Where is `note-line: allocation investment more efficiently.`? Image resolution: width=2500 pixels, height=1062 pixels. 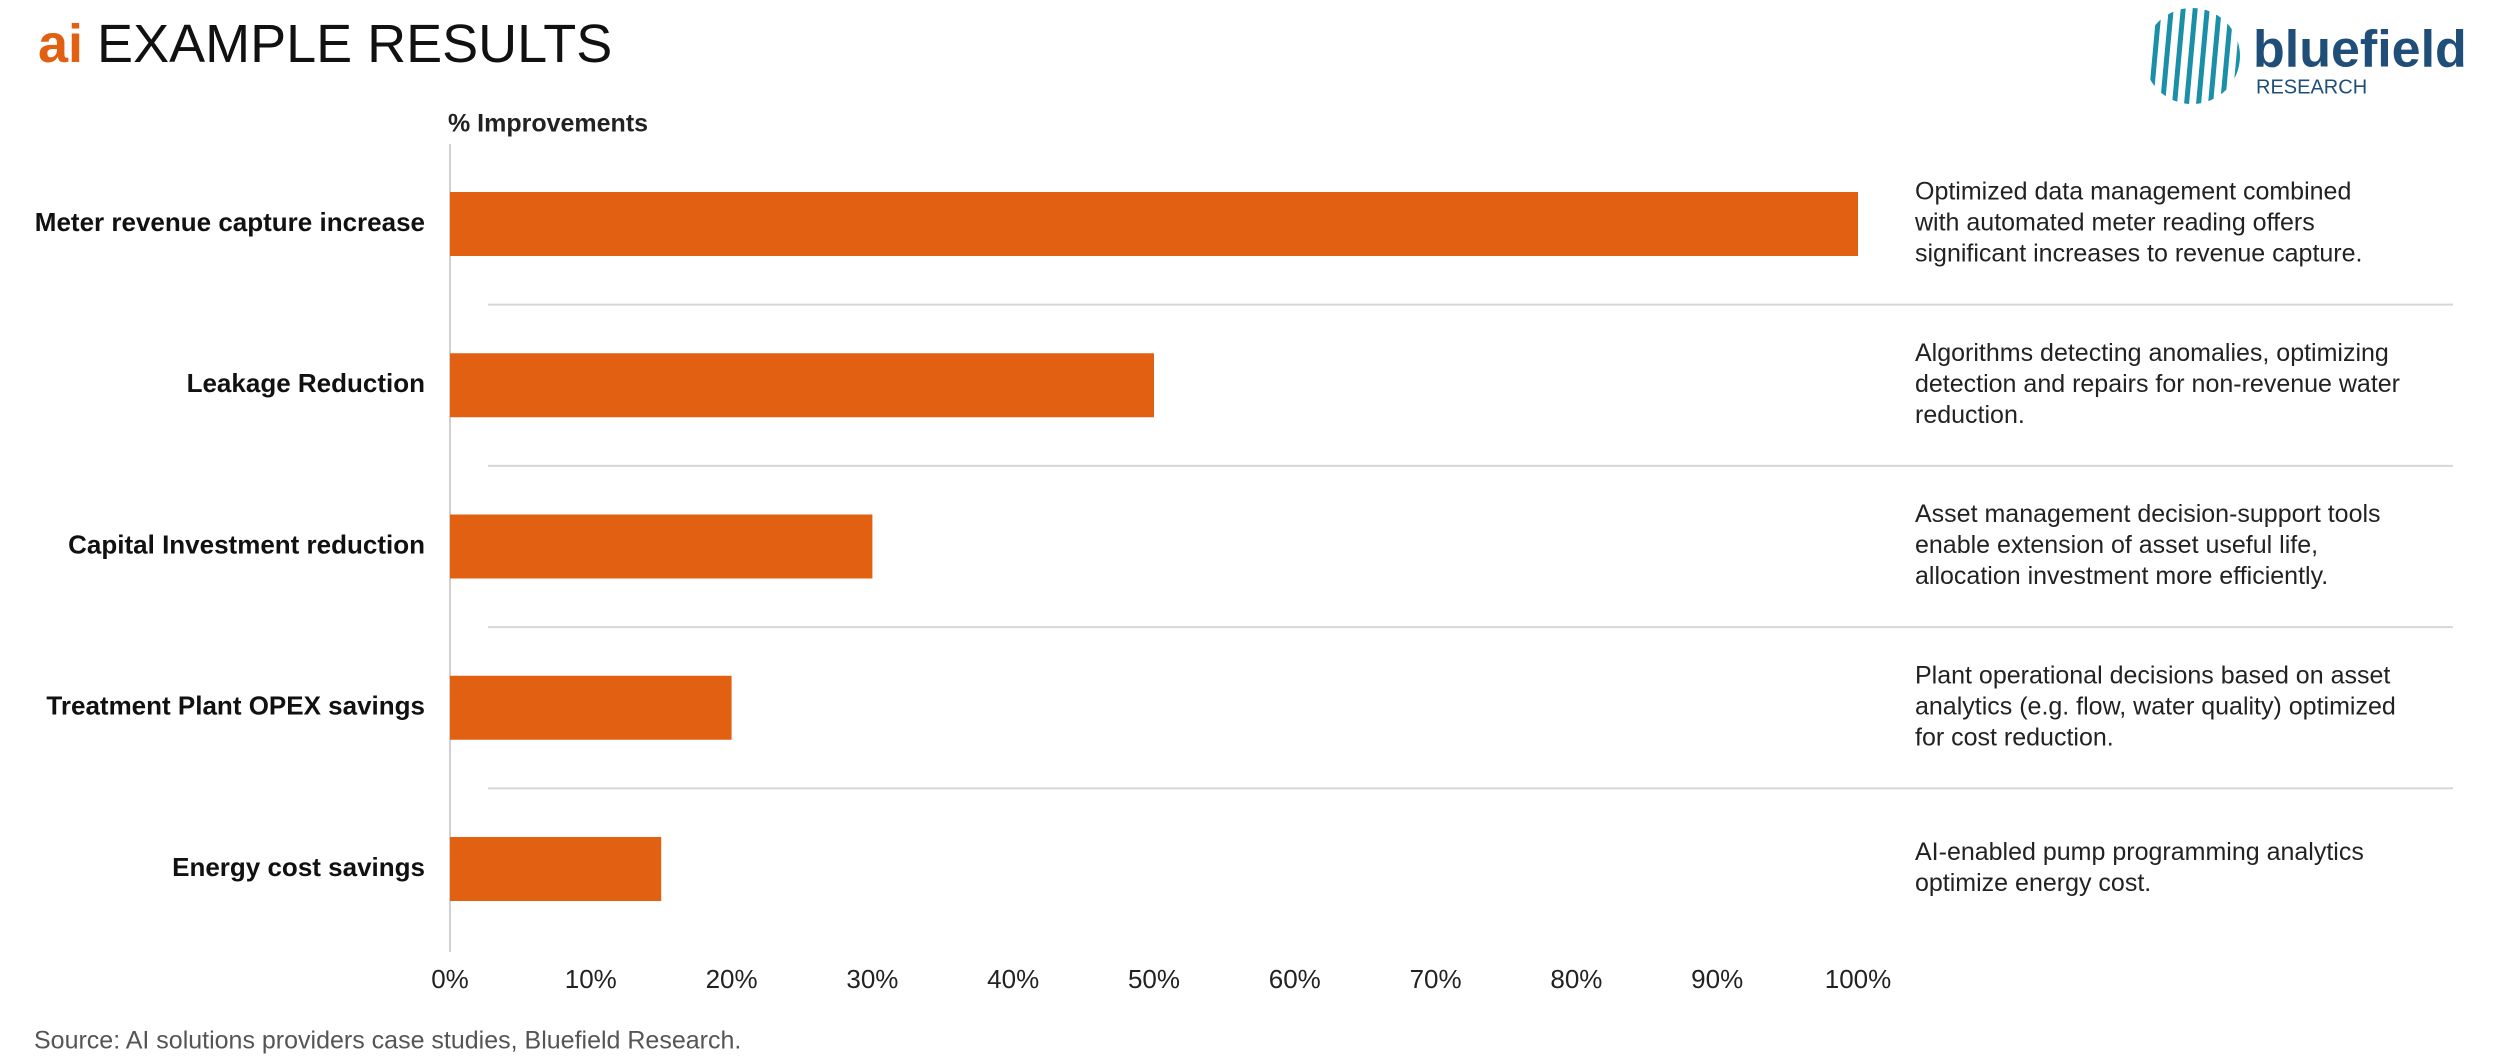
note-line: allocation investment more efficiently. is located at coordinates (2121, 576).